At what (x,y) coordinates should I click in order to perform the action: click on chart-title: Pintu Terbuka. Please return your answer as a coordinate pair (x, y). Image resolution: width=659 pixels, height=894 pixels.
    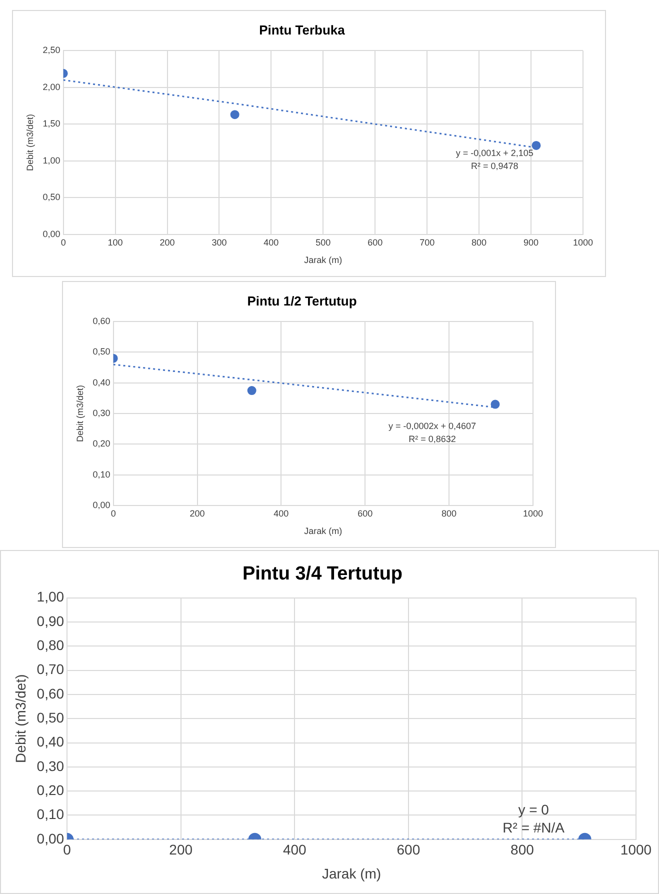
    Looking at the image, I should click on (302, 30).